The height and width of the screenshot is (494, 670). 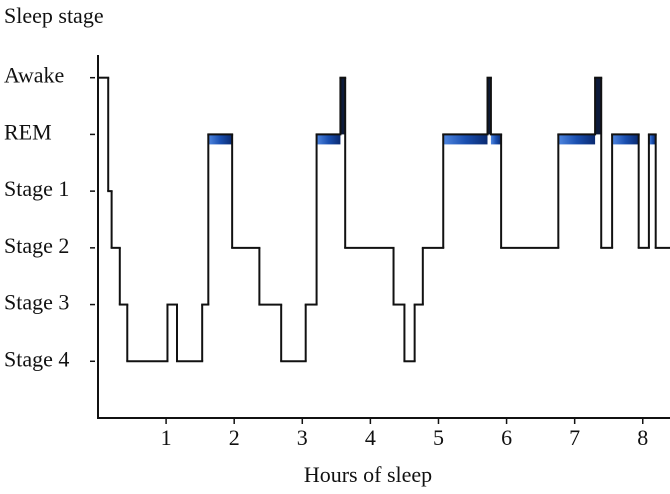 What do you see at coordinates (36, 188) in the screenshot?
I see `y-tick-label: Stage 1` at bounding box center [36, 188].